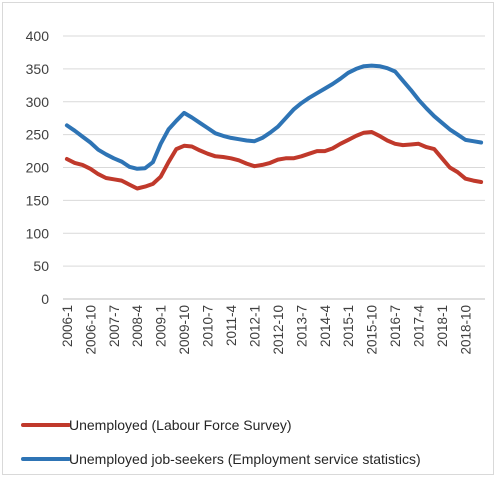 Image resolution: width=498 pixels, height=479 pixels. What do you see at coordinates (45, 299) in the screenshot?
I see `y-tick-label: 0` at bounding box center [45, 299].